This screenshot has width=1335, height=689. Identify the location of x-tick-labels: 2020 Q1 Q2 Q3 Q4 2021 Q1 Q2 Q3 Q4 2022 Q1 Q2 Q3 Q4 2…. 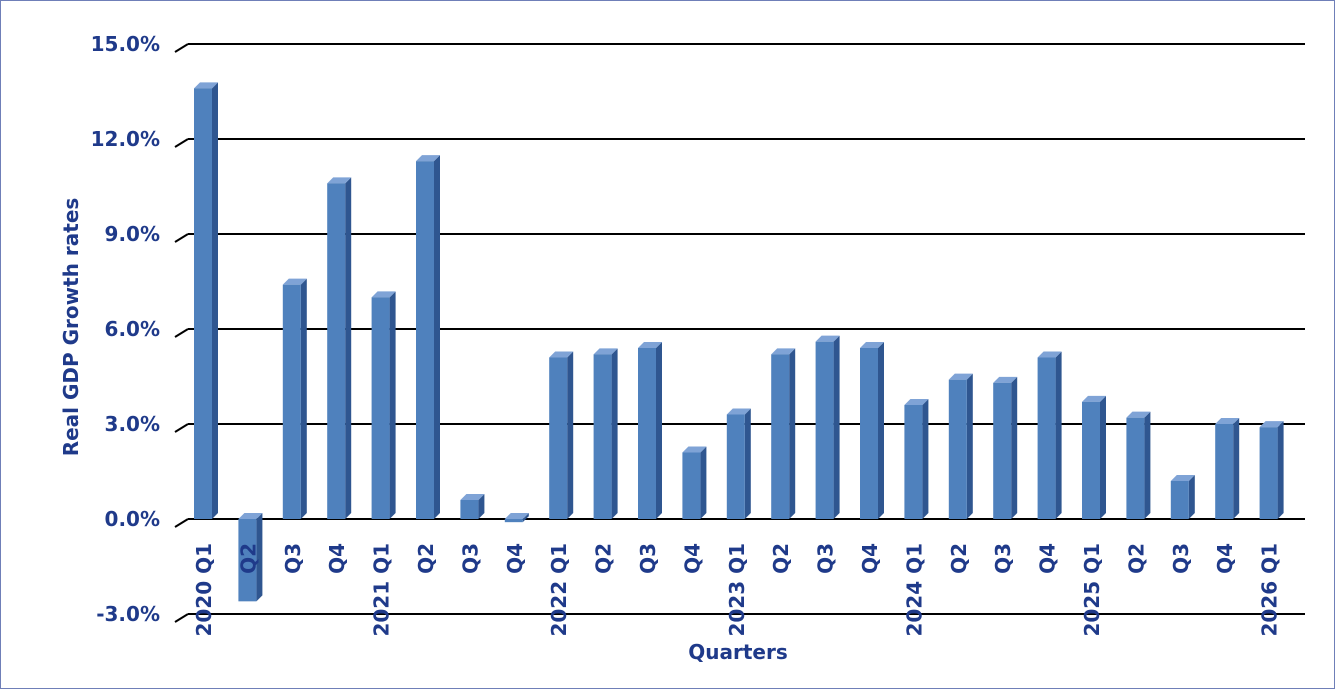
(737, 590).